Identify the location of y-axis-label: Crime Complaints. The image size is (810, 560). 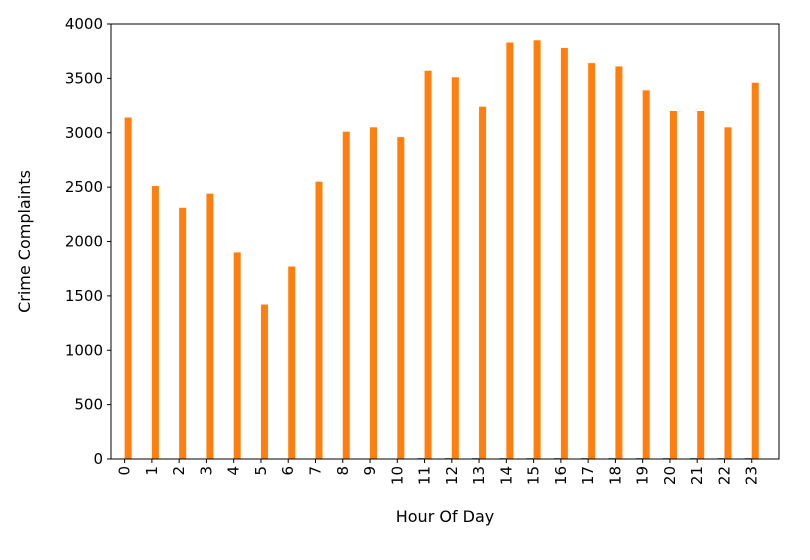
(24, 241).